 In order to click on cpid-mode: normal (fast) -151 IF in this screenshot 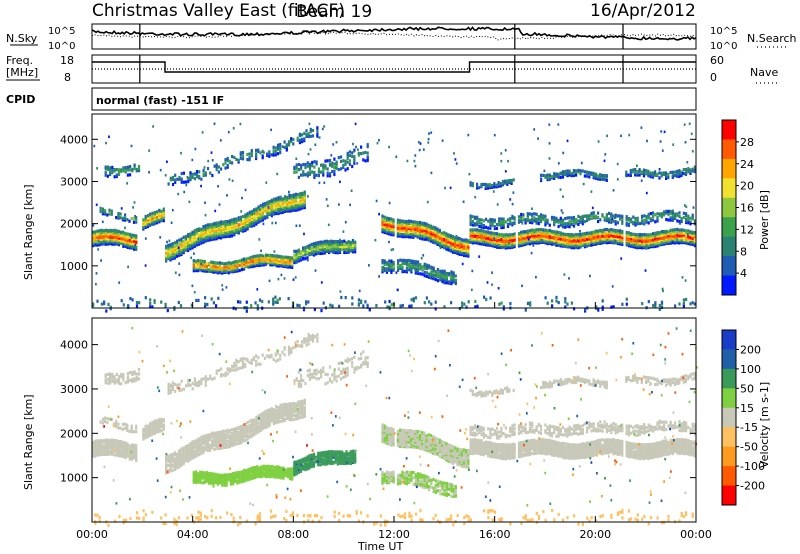, I will do `click(160, 100)`.